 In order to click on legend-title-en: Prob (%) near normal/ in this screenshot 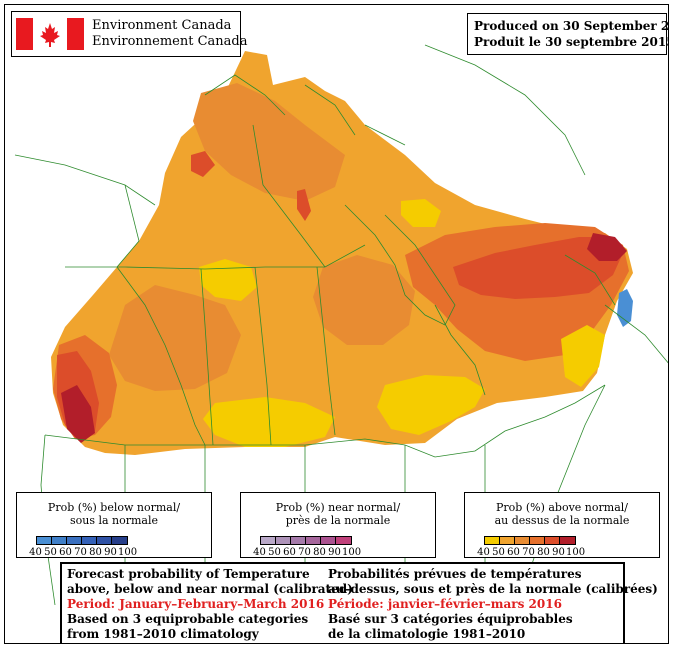, I will do `click(338, 507)`.